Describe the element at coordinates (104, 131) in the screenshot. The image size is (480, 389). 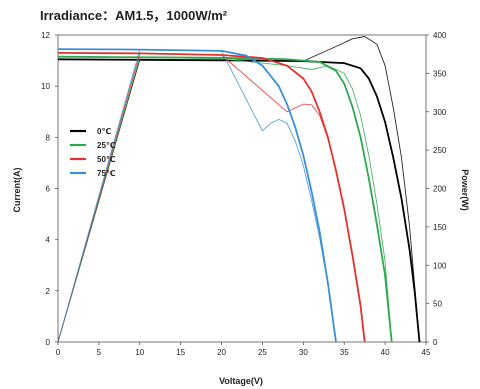
I see `legend-label: 0℃` at that location.